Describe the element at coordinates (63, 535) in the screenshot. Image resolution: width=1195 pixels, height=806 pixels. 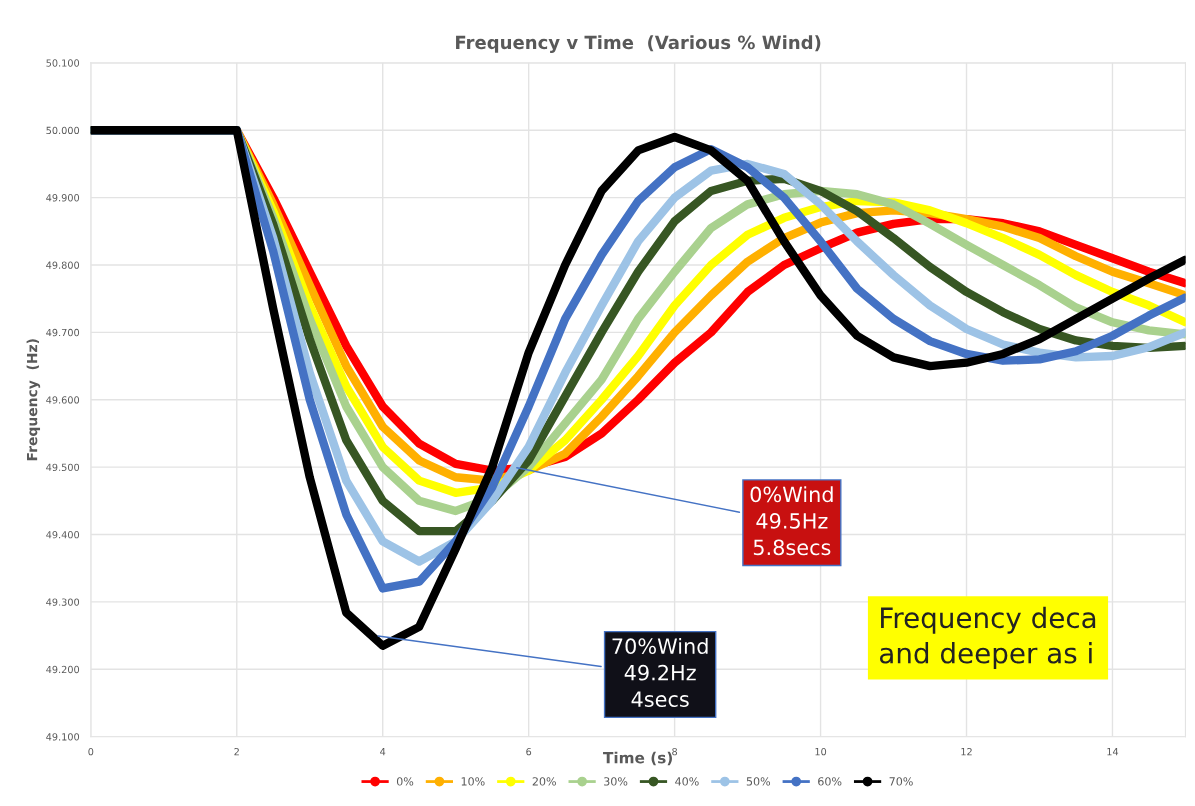
I see `y-tick-label: 49.400` at that location.